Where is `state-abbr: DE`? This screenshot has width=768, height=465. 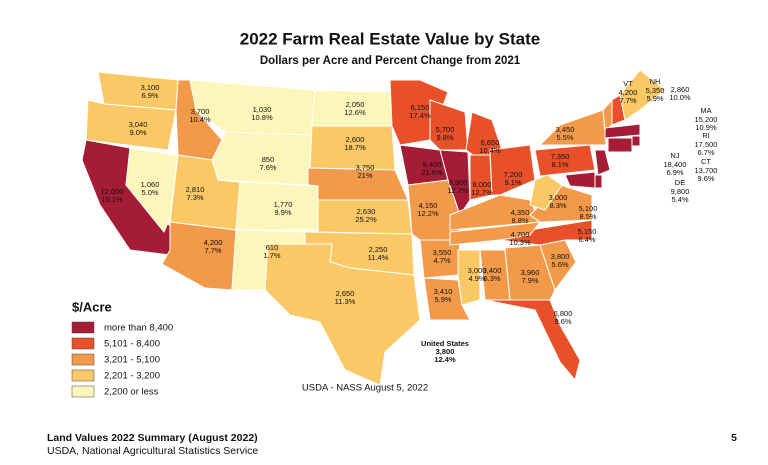 state-abbr: DE is located at coordinates (680, 182).